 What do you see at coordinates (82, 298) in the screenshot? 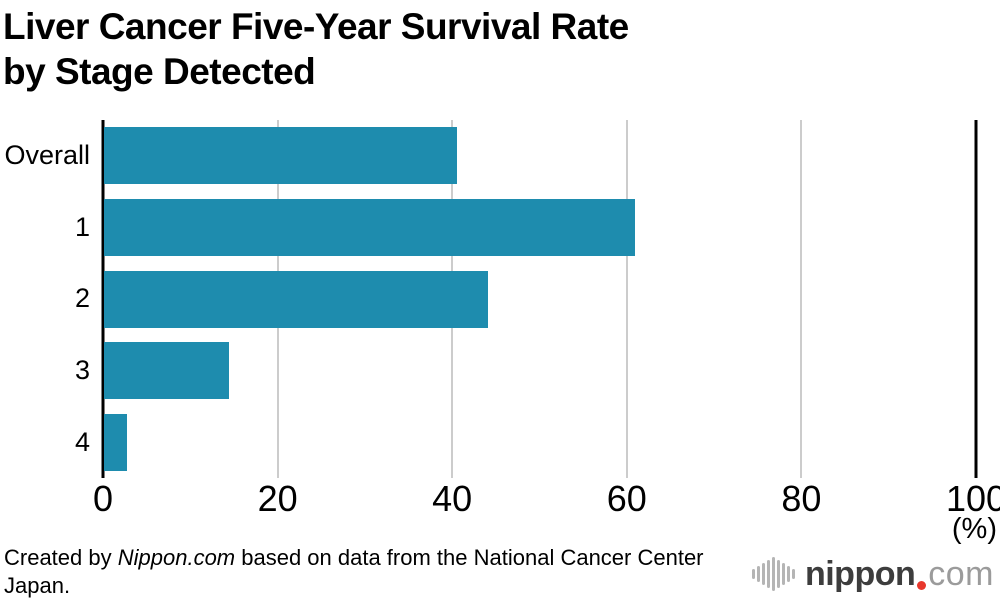
I see `category-label-2: 2` at bounding box center [82, 298].